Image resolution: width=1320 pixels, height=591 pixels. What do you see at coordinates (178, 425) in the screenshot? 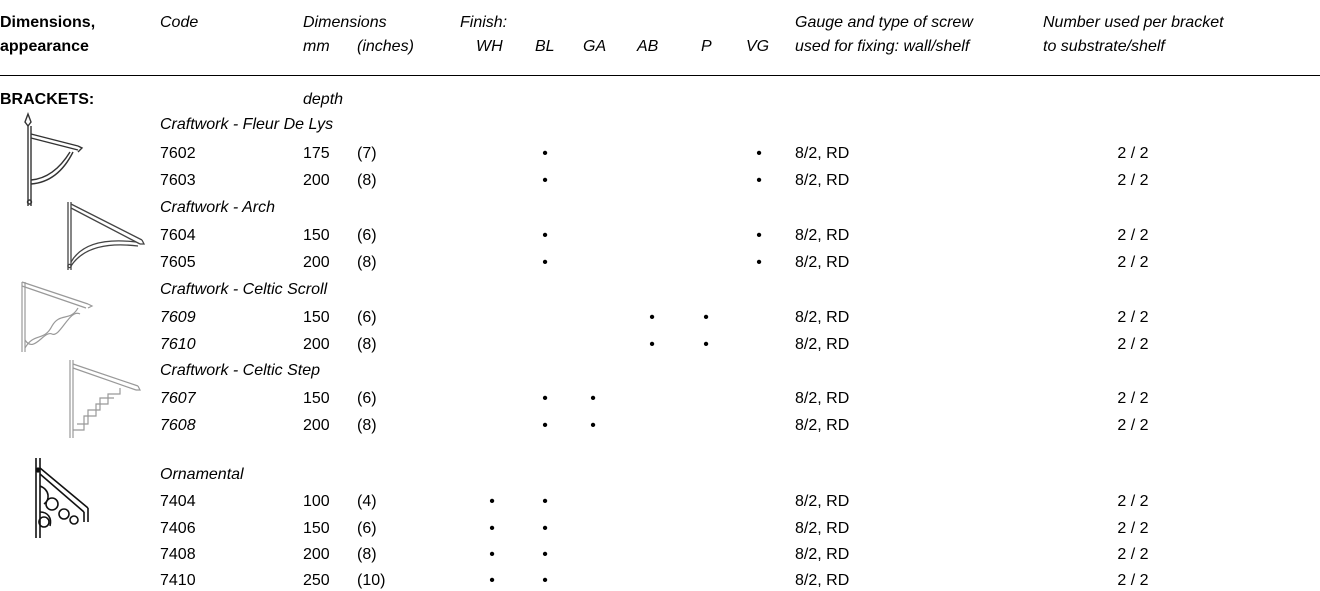
I see `row-code: 7608` at bounding box center [178, 425].